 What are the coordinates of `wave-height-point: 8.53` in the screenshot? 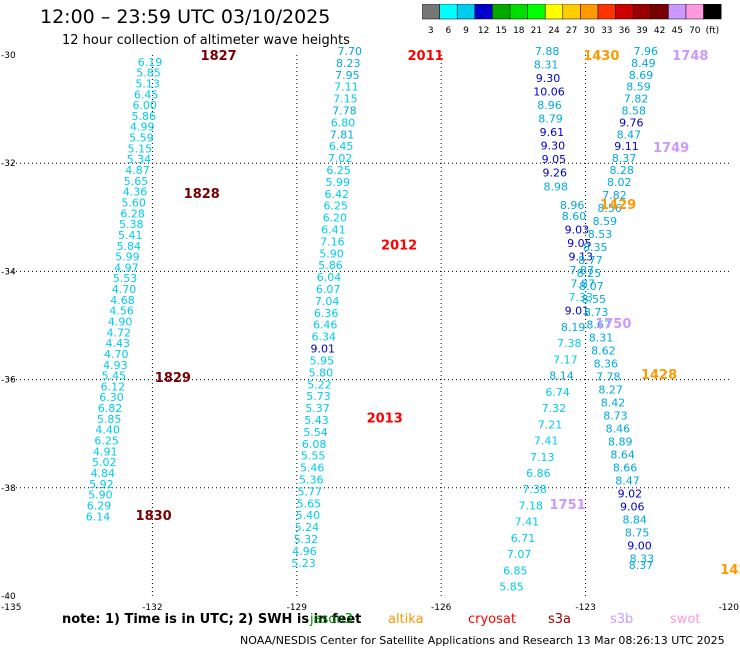 It's located at (600, 234).